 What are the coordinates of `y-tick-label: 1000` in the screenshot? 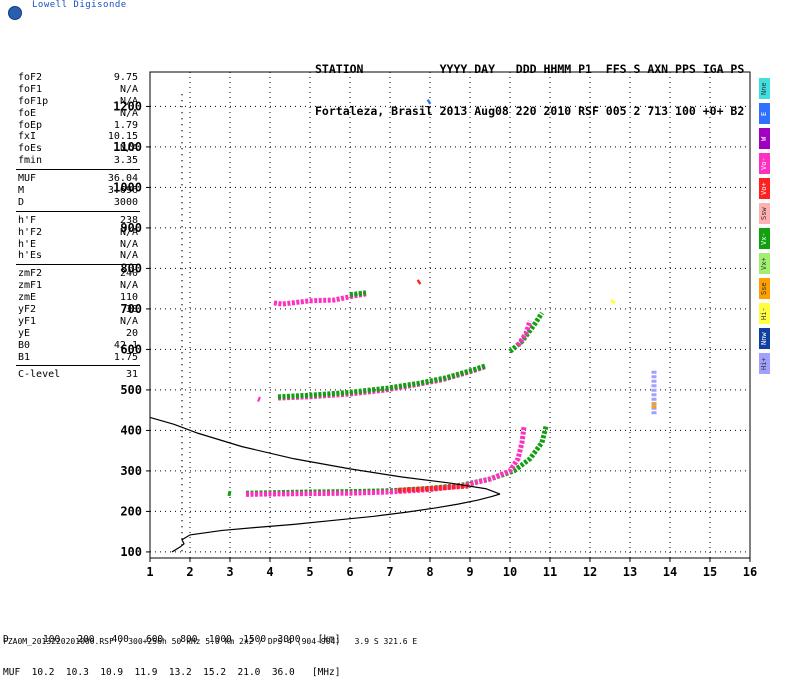 It's located at (127, 187).